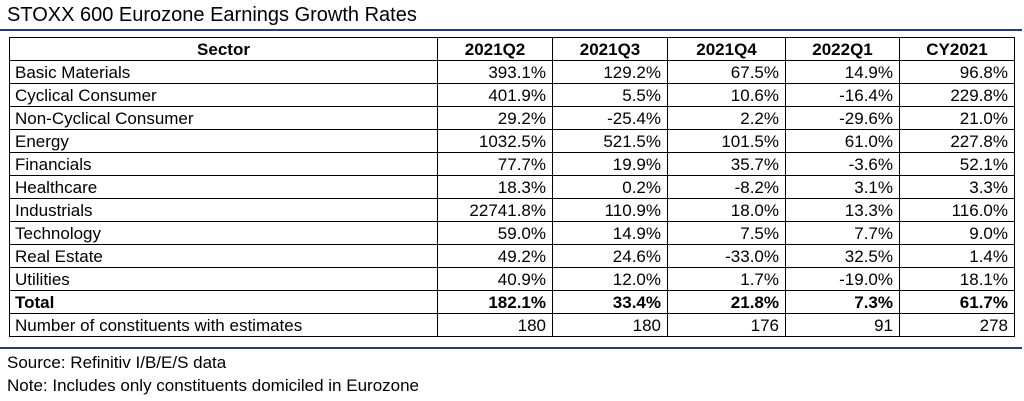 The image size is (1024, 401). I want to click on value-cell: 67.5%, so click(726, 72).